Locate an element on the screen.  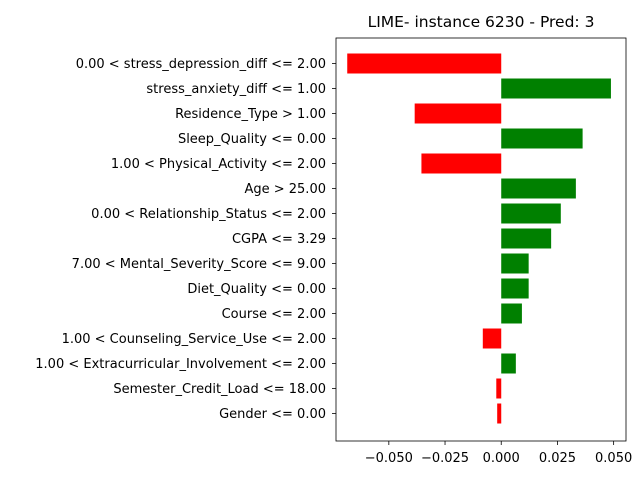
chart-title: LIME- instance 6230 - Pred: 3 is located at coordinates (481, 22).